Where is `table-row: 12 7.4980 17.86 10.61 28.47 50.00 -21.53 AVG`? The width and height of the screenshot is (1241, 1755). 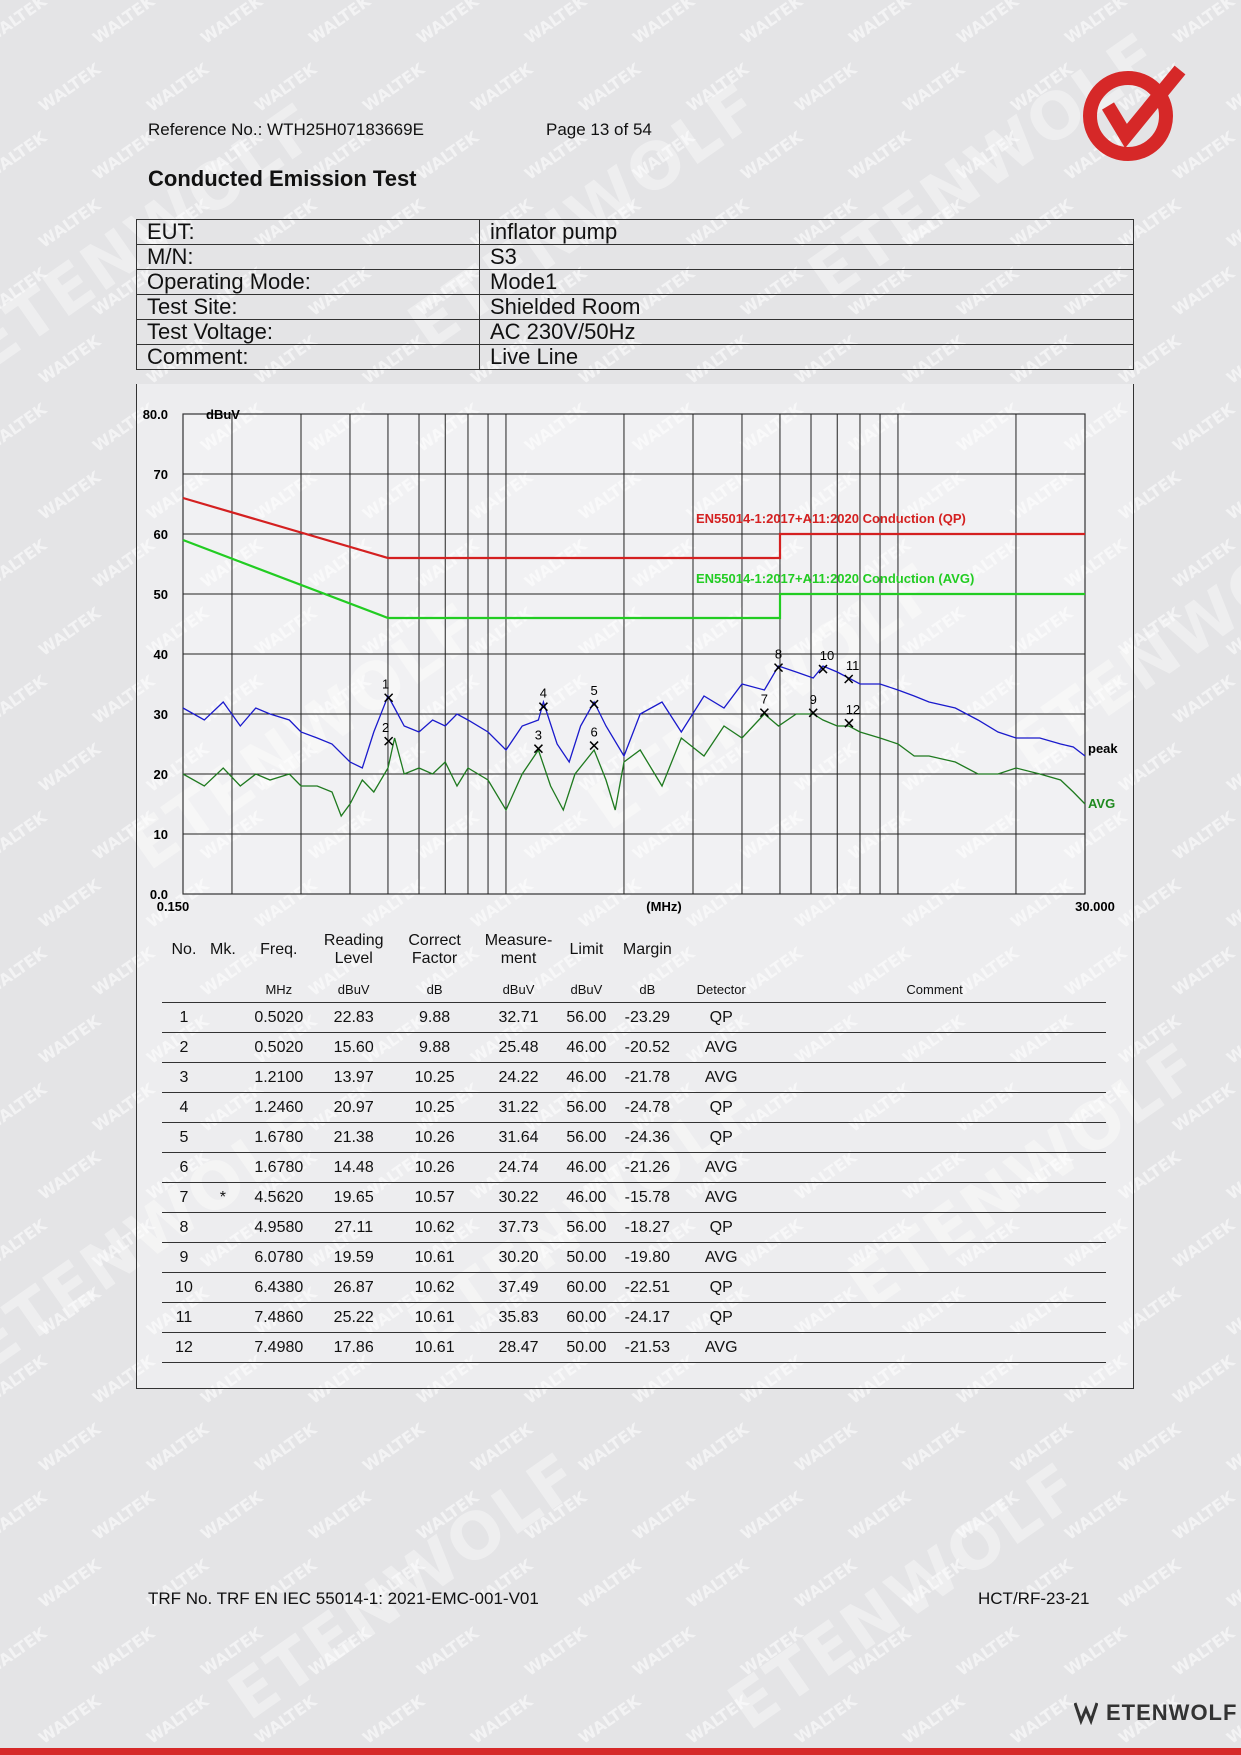
table-row: 12 7.4980 17.86 10.61 28.47 50.00 -21.53 AVG is located at coordinates (634, 1347).